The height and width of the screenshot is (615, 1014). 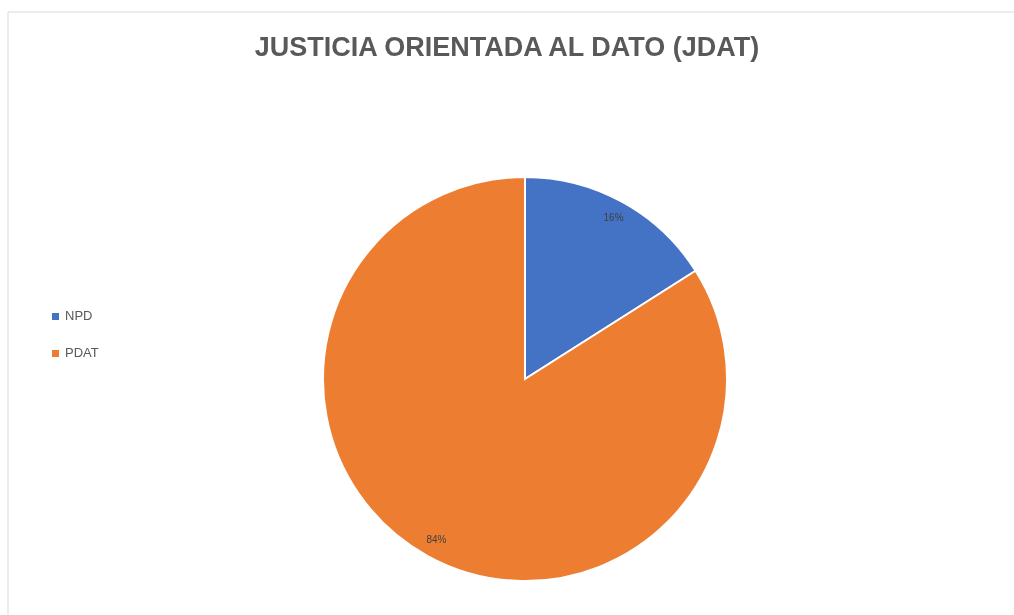 I want to click on chart-title: JUSTICIA ORIENTADA AL DATO (JDAT), so click(x=507, y=47).